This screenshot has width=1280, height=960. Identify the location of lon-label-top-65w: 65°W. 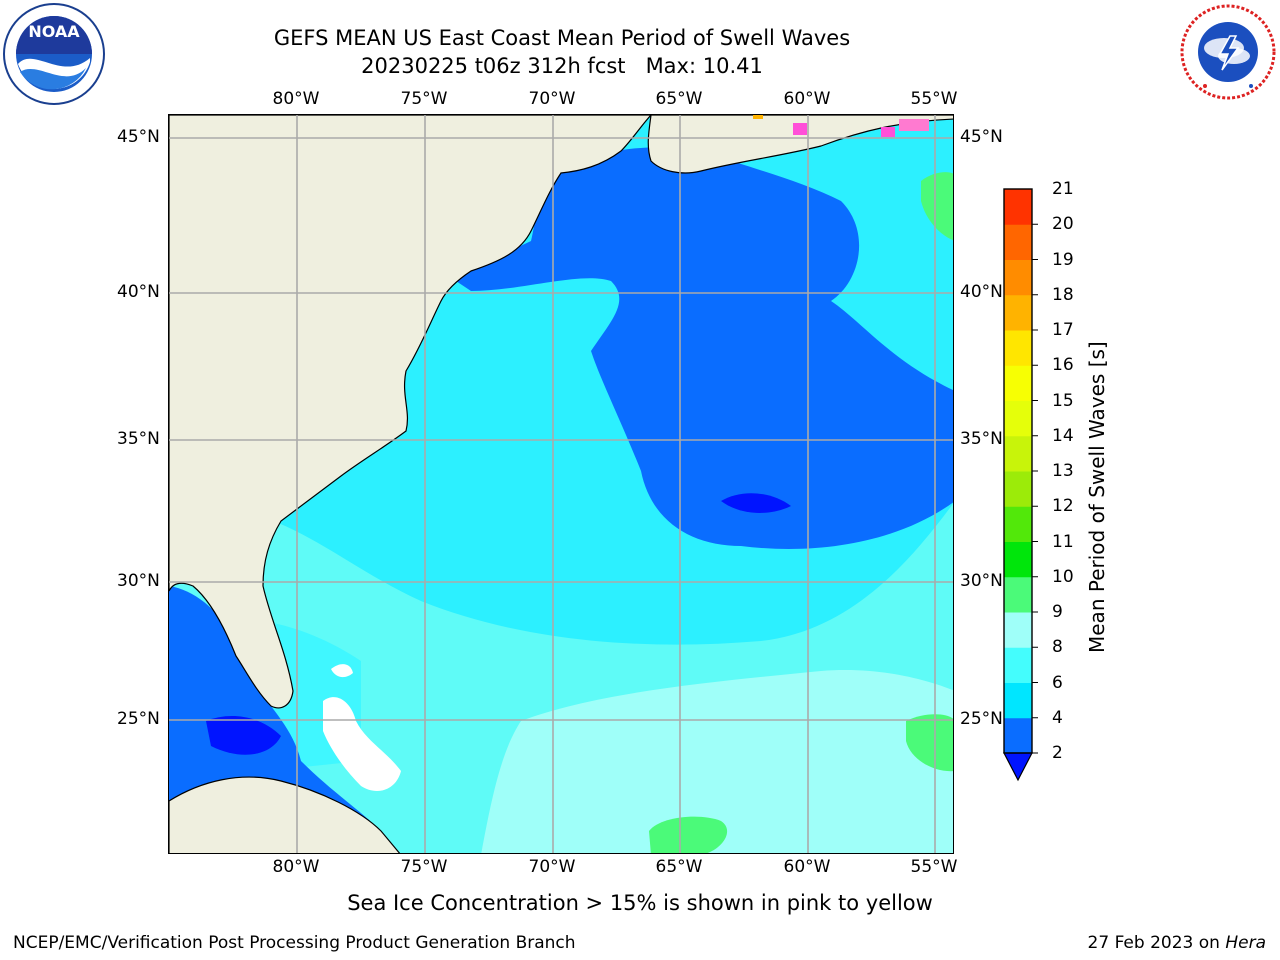
(679, 99).